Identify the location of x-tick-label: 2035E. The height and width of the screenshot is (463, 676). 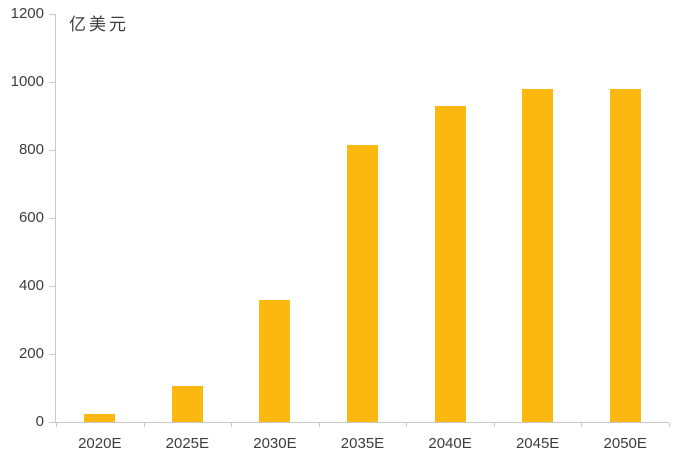
(362, 443).